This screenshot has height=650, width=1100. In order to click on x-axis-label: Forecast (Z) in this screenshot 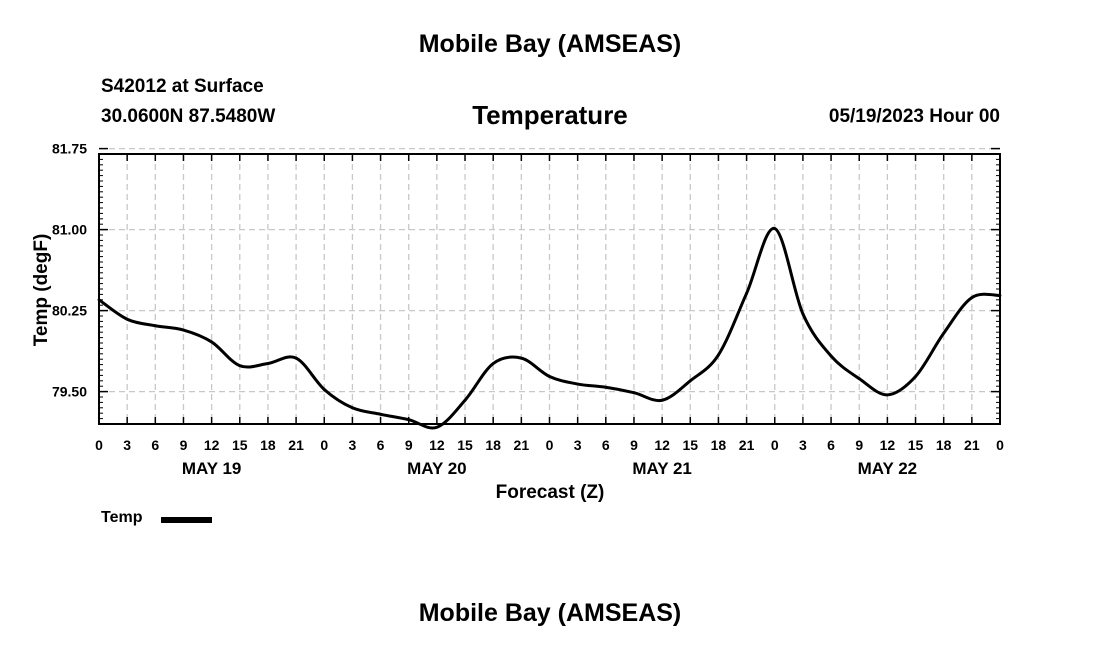, I will do `click(550, 492)`.